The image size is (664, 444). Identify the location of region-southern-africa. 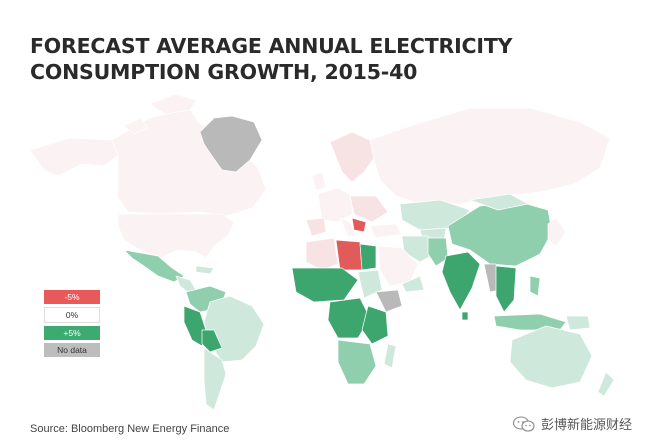
(357, 362).